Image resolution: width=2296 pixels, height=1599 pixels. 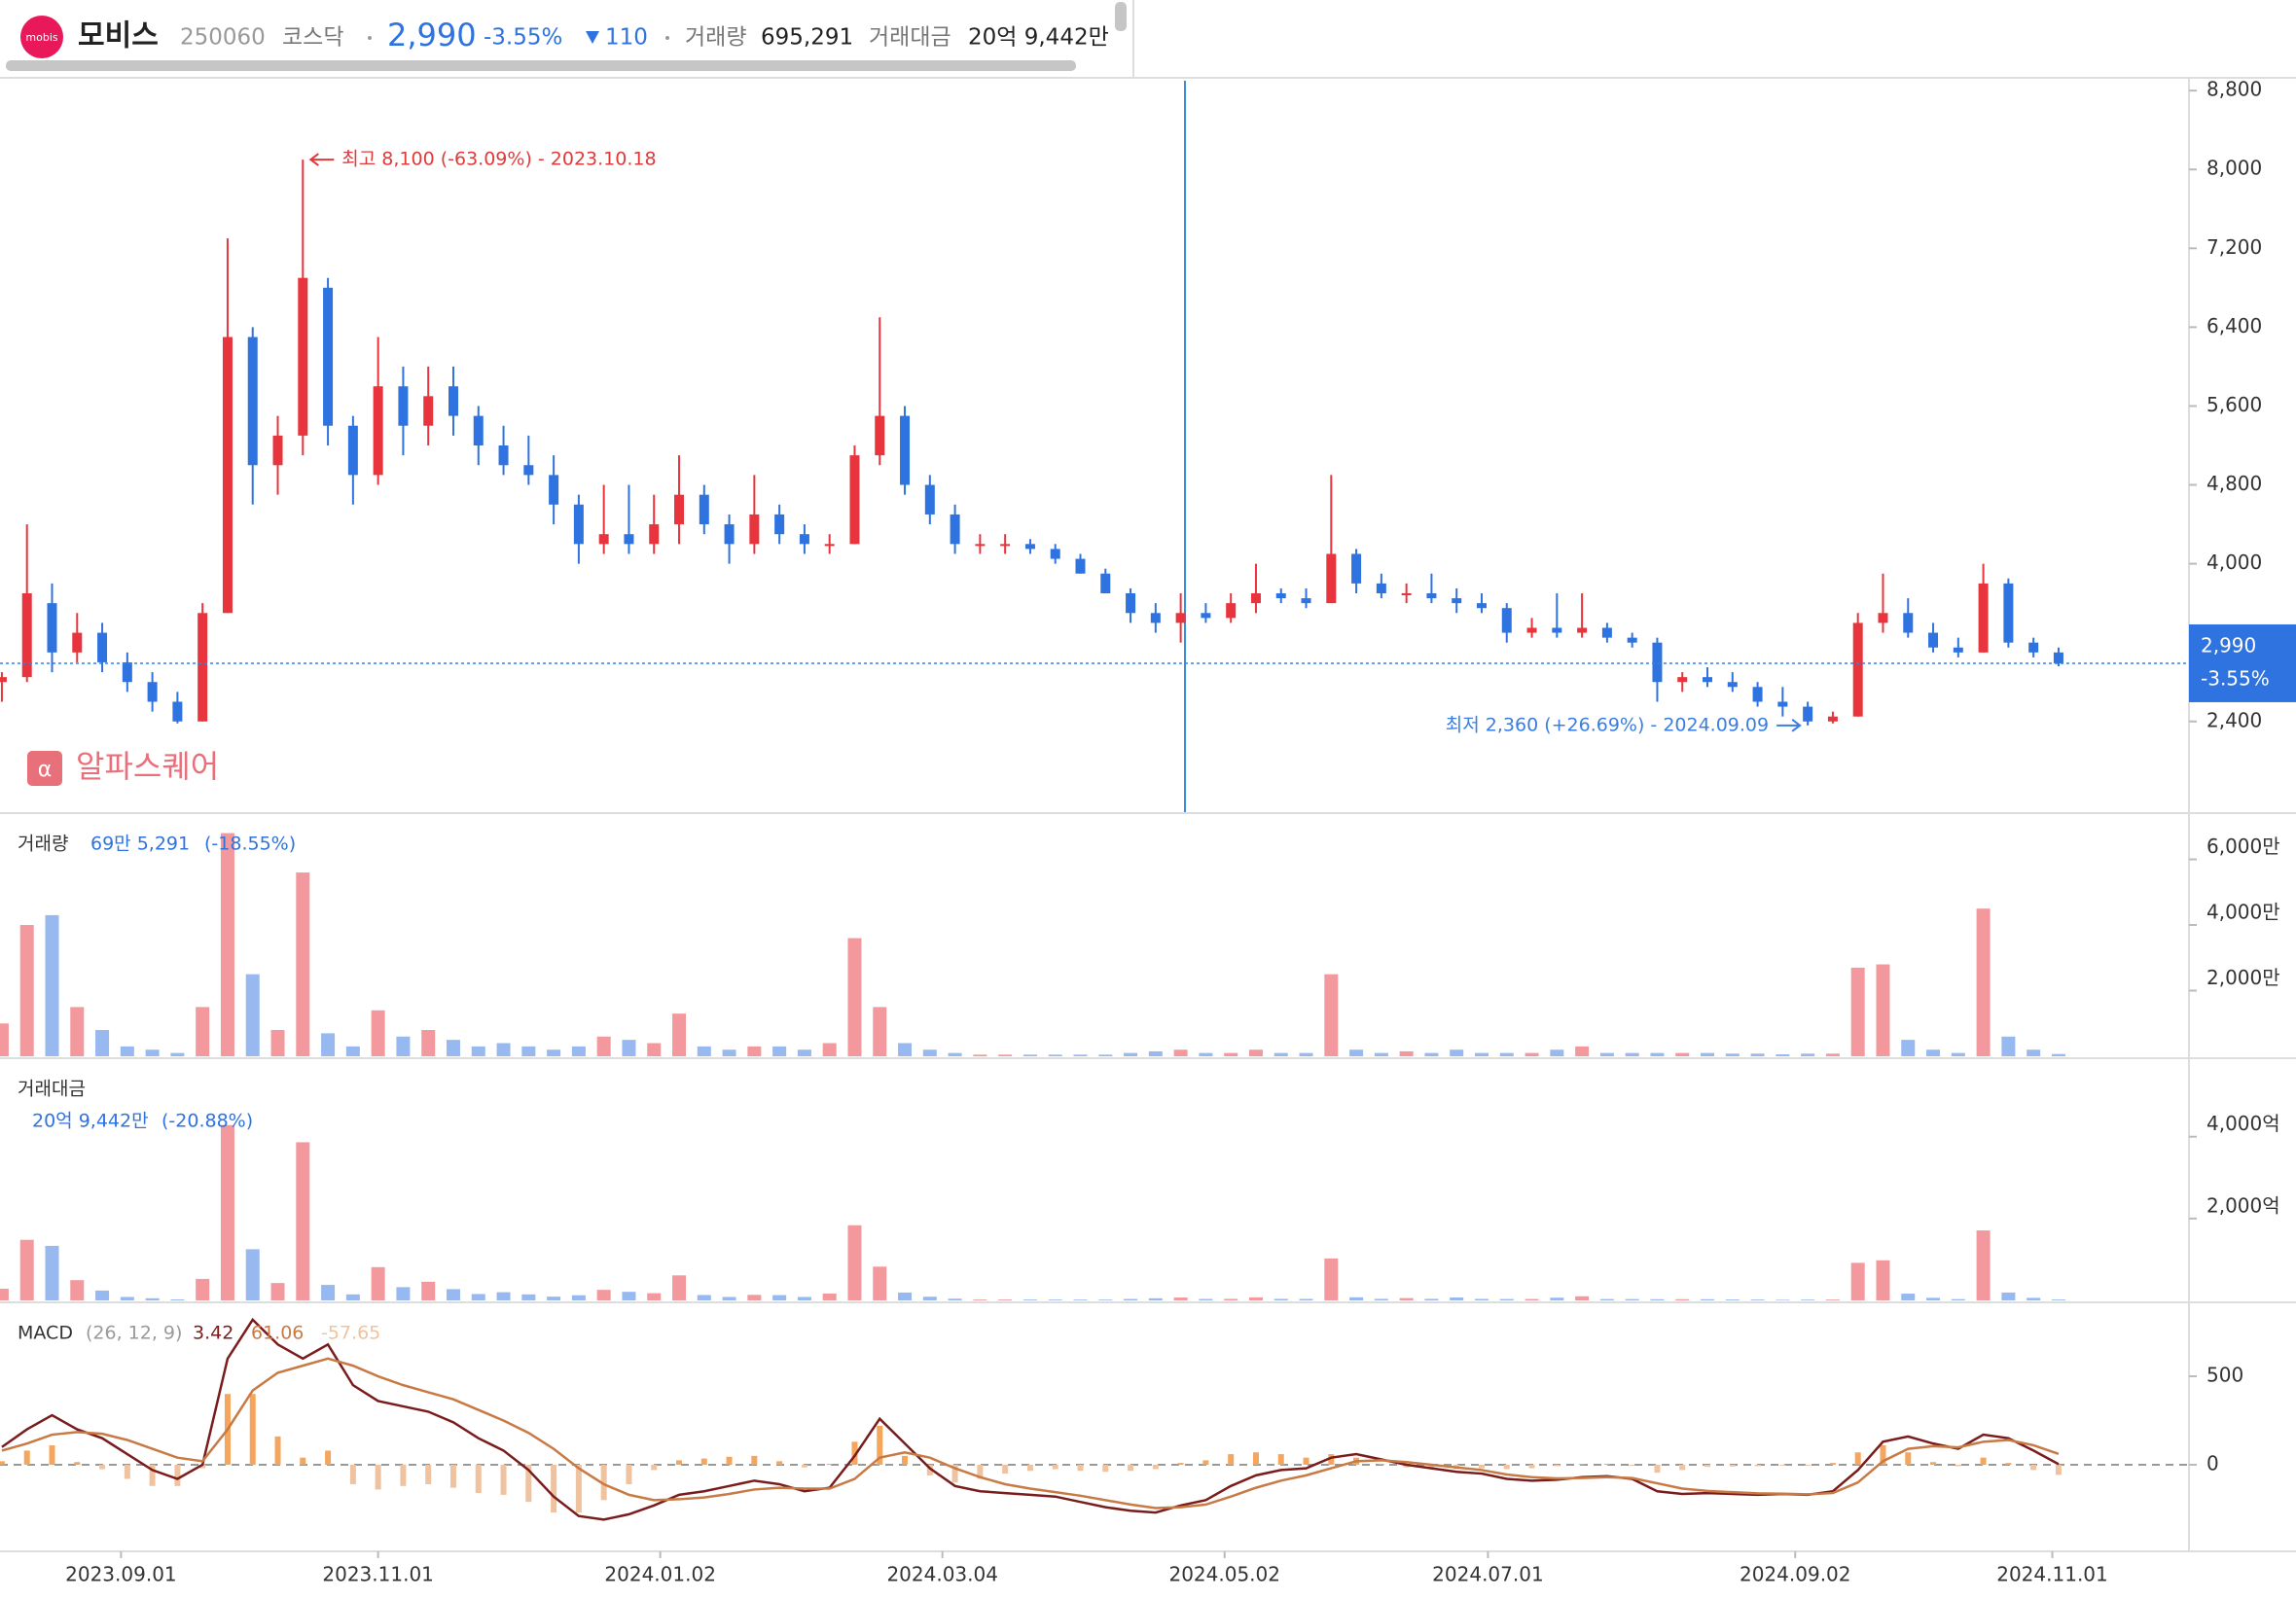 I want to click on x-tick-label: 2024.01.02, so click(x=660, y=1574).